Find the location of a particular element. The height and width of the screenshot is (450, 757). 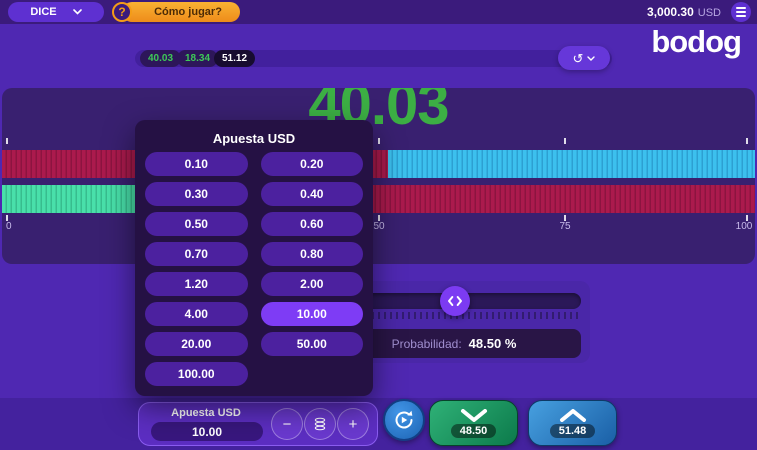

bar-segment-cyan is located at coordinates (571, 164).